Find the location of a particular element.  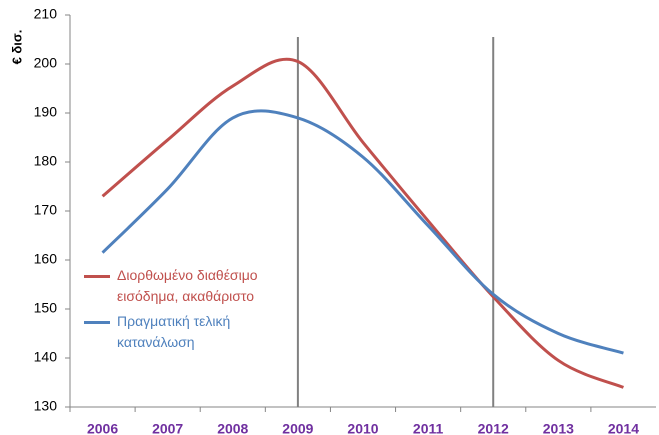

x-tick-label: 2009 is located at coordinates (297, 428).